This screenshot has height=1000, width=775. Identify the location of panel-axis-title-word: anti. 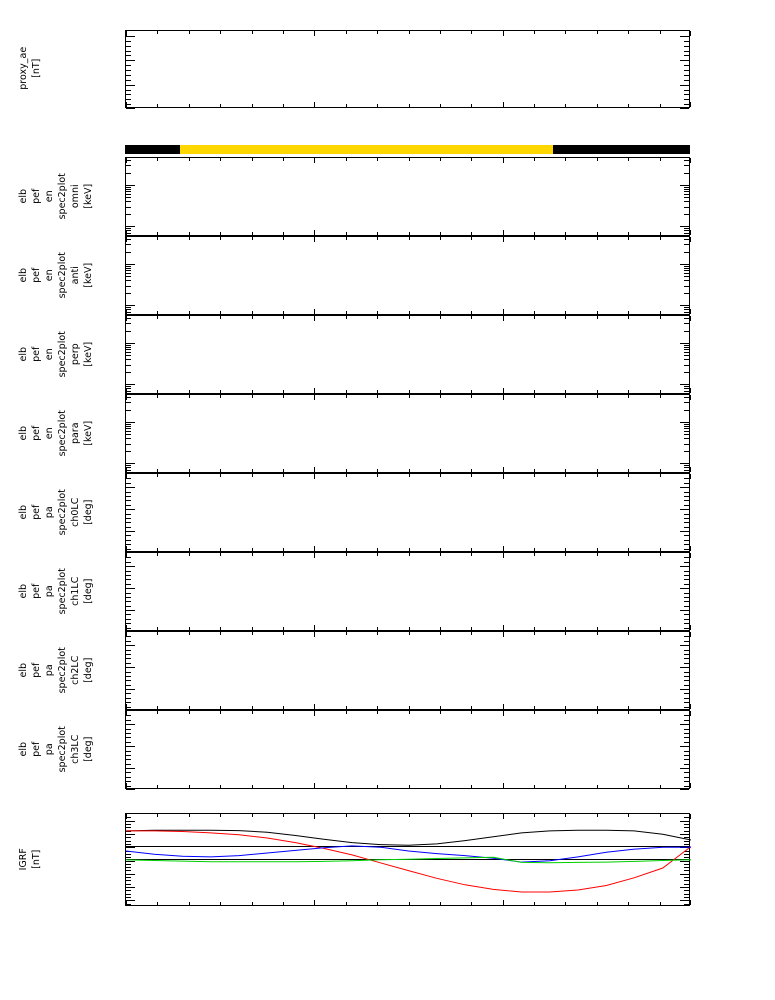
(75, 274).